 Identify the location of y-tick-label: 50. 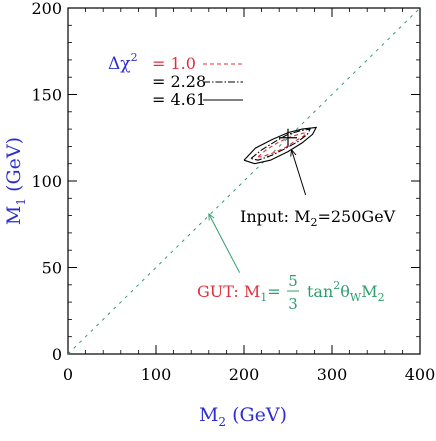
(52, 268).